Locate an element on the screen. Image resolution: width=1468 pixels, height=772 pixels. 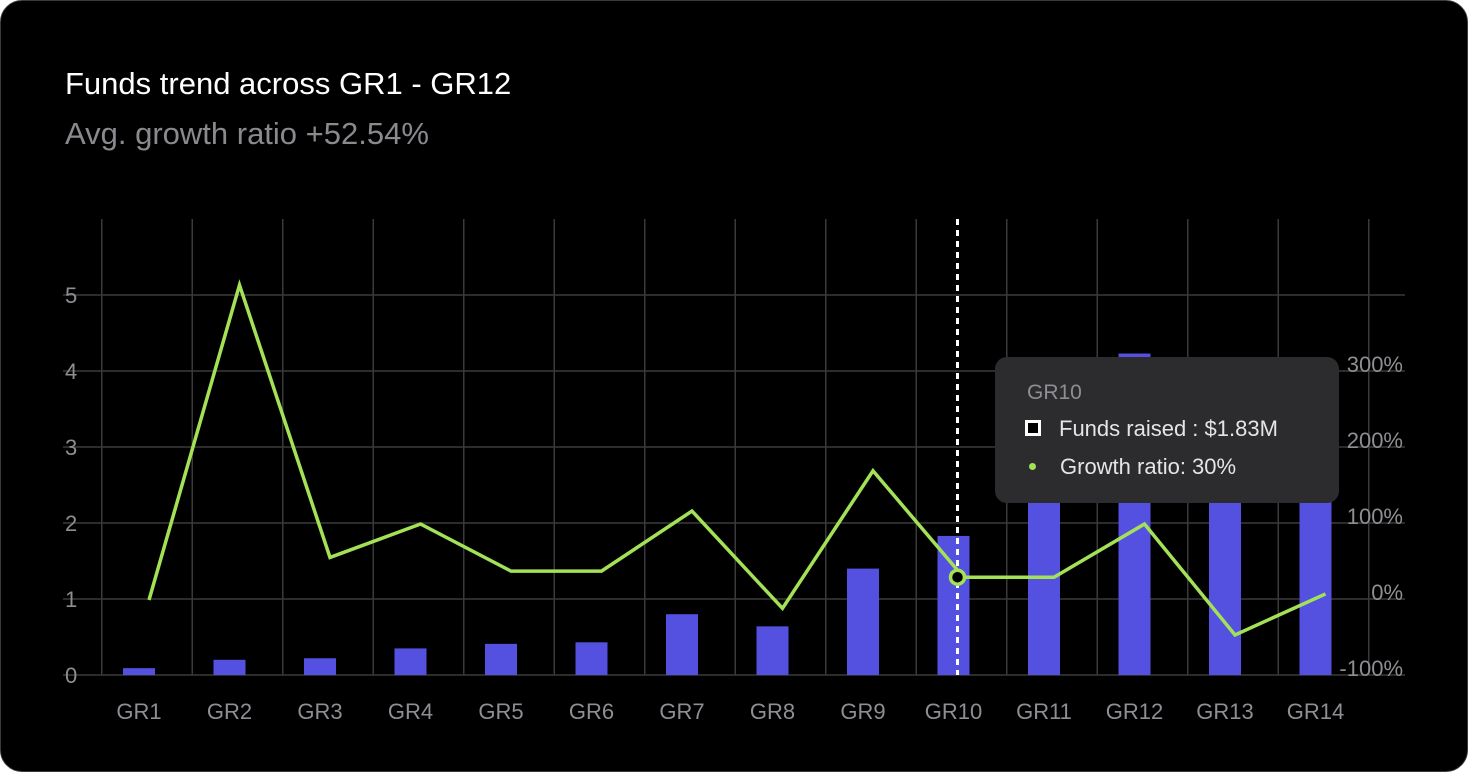
x-axis-tick-label: GR3 is located at coordinates (319, 711).